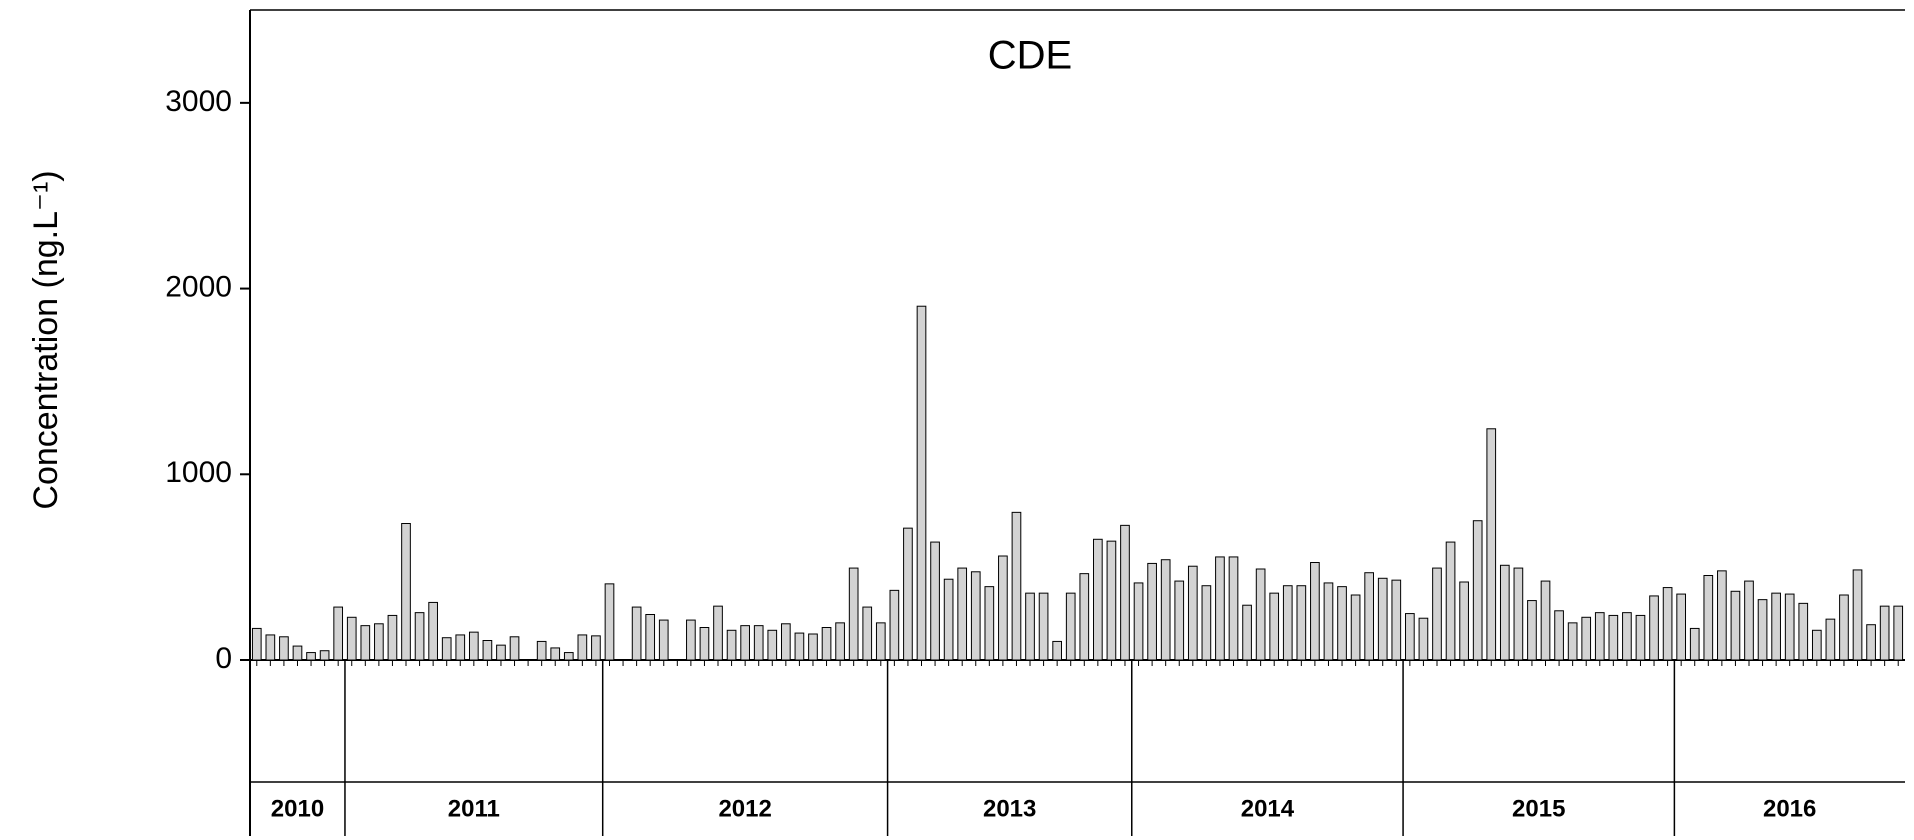 Image resolution: width=1914 pixels, height=840 pixels. What do you see at coordinates (198, 472) in the screenshot?
I see `y-tick-label: 1000` at bounding box center [198, 472].